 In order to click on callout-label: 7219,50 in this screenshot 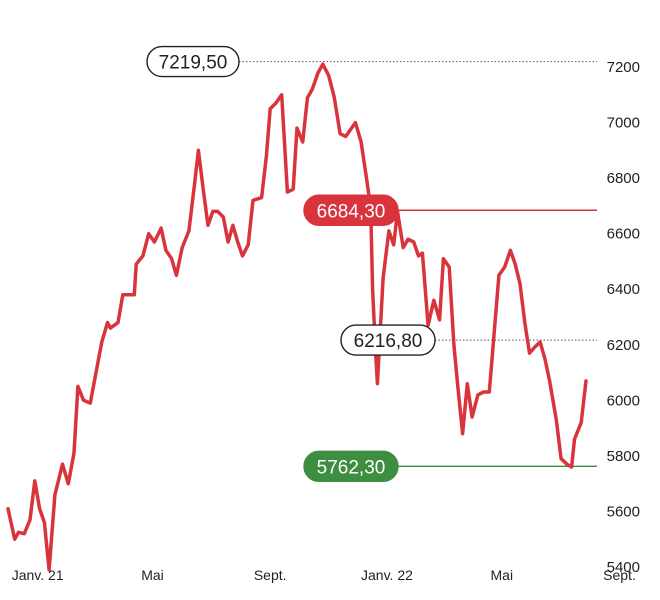, I will do `click(193, 63)`.